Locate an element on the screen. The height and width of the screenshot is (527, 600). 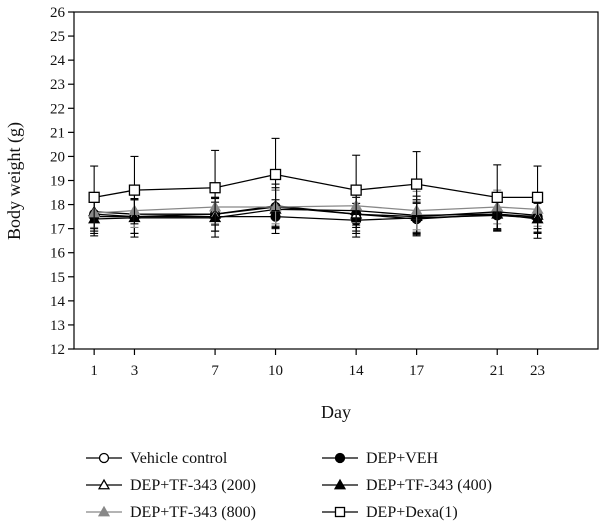
y-tick-label: 26 is located at coordinates (58, 13).